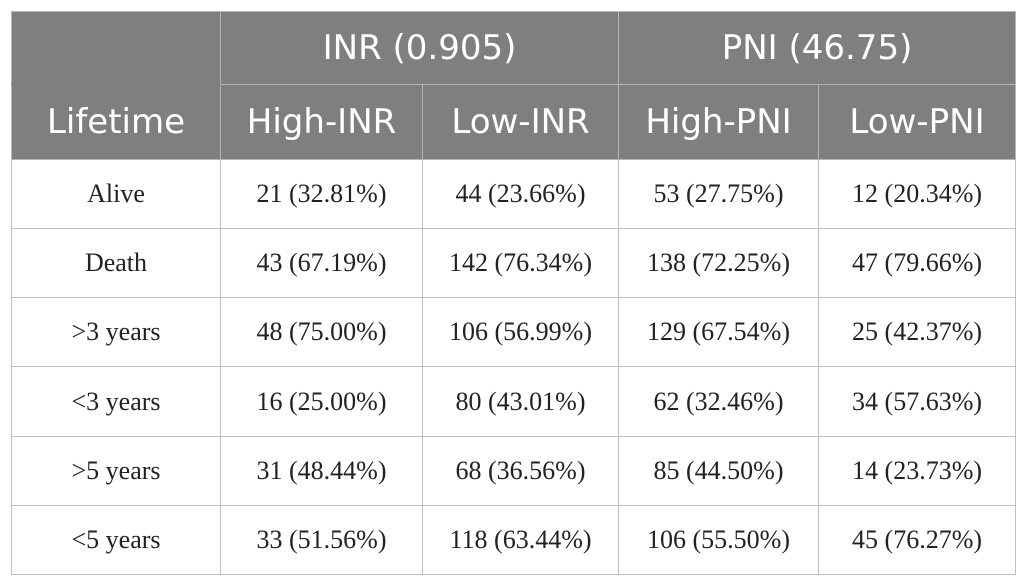 This screenshot has width=1025, height=585. What do you see at coordinates (719, 194) in the screenshot?
I see `table-cell: 53 (27.75%)` at bounding box center [719, 194].